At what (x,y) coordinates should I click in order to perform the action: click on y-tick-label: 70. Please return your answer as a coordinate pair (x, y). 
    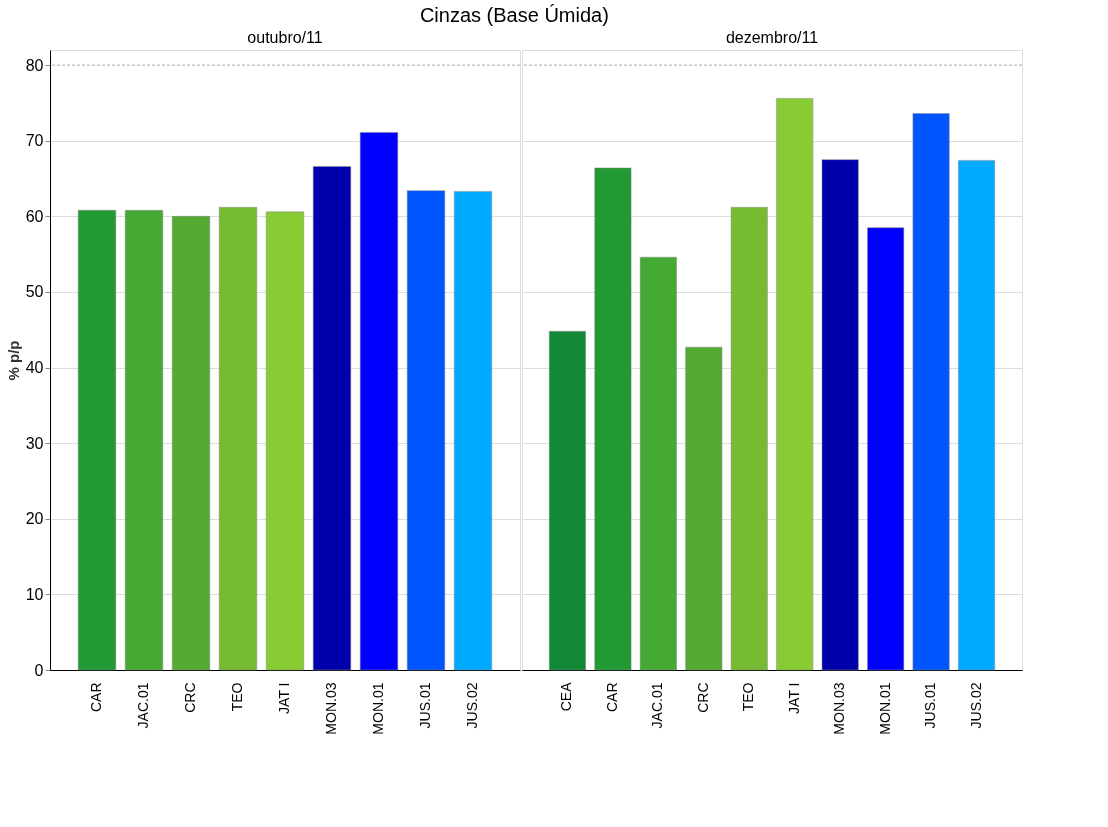
    Looking at the image, I should click on (34, 141).